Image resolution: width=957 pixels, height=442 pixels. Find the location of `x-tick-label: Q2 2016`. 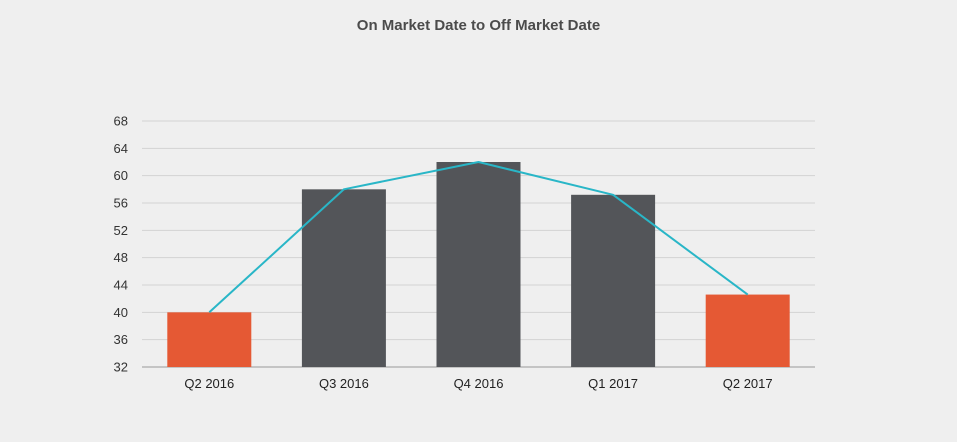

x-tick-label: Q2 2016 is located at coordinates (209, 383).